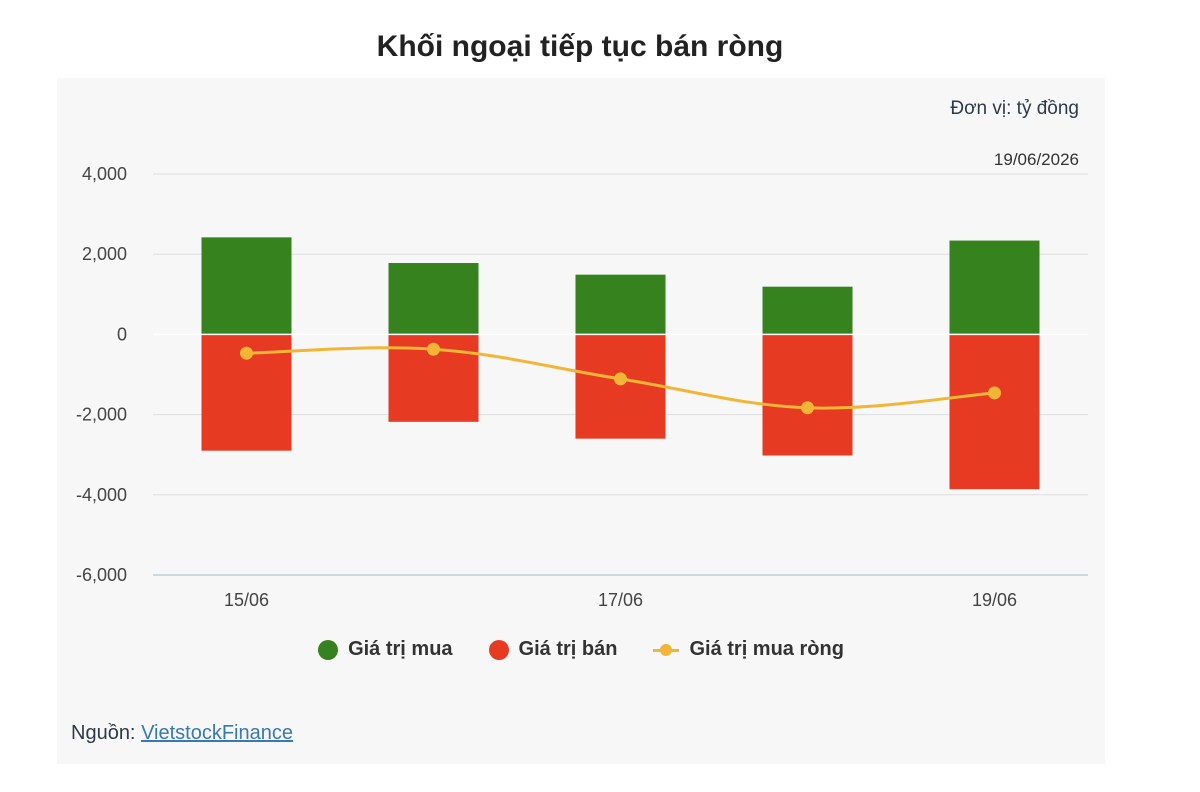 This screenshot has height=792, width=1200. I want to click on source-credit: Nguồn: VietstockFinance, so click(182, 733).